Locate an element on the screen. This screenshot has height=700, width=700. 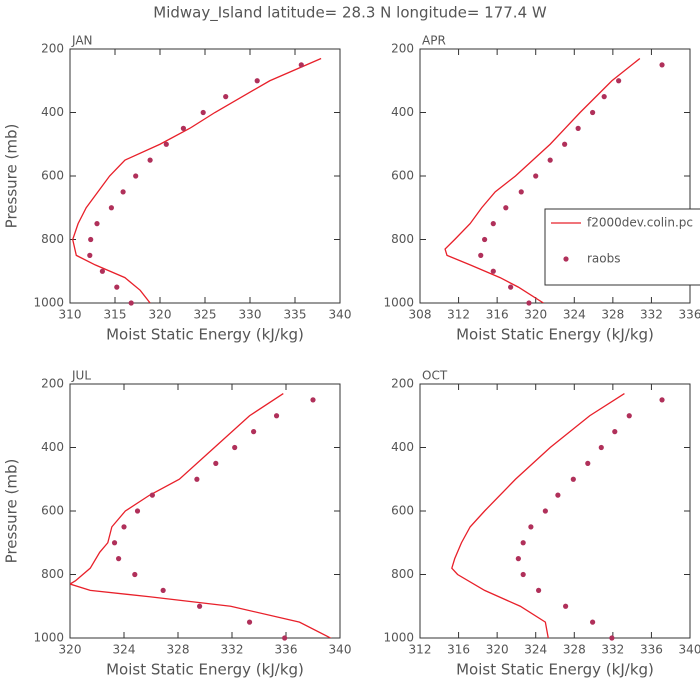
panel-label: OCT is located at coordinates (435, 376).